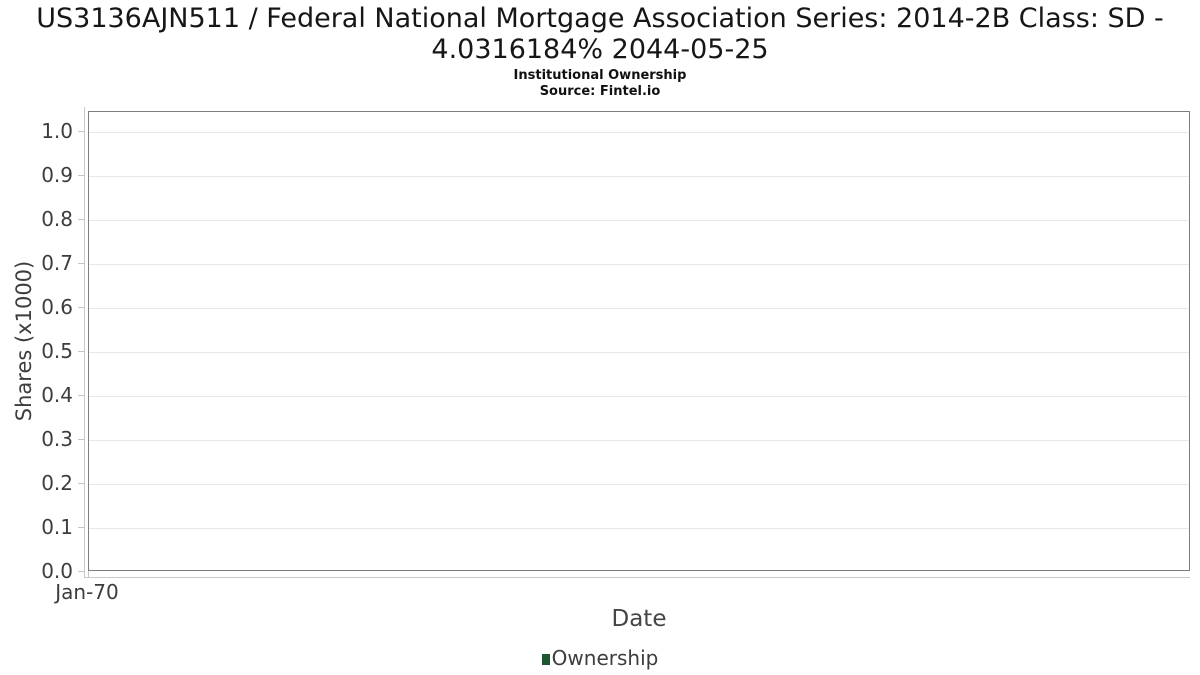 This screenshot has width=1200, height=675. I want to click on y-tick-label: 0.7, so click(57, 263).